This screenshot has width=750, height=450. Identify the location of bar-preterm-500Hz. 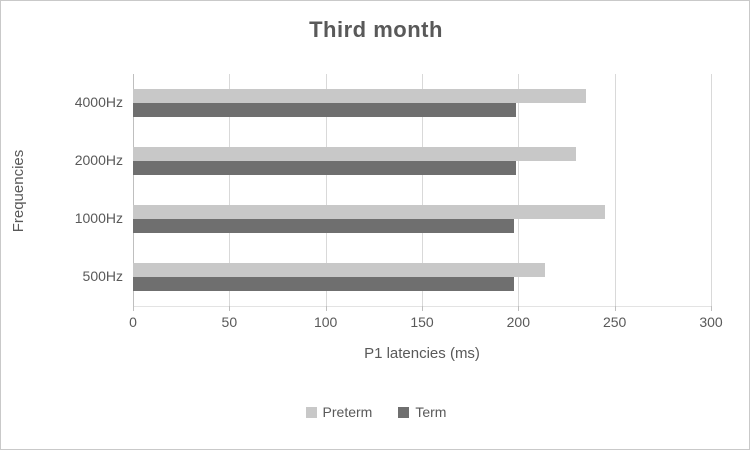
(339, 270).